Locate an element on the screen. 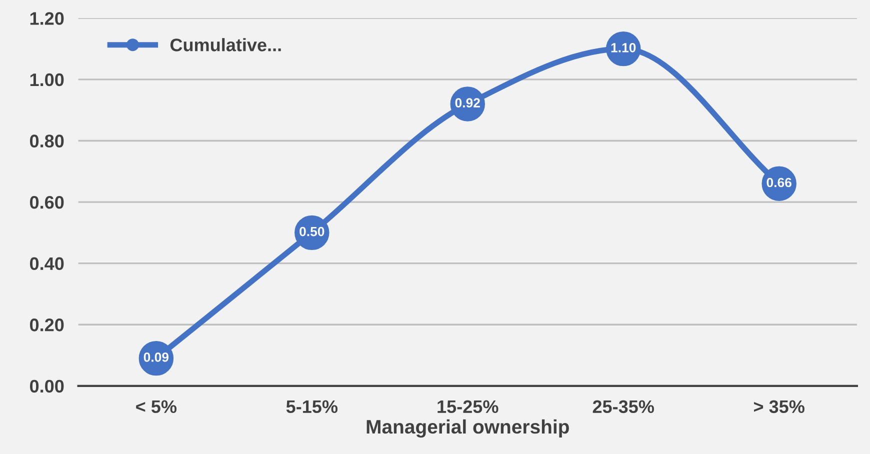  data-label: 0.50 is located at coordinates (312, 231).